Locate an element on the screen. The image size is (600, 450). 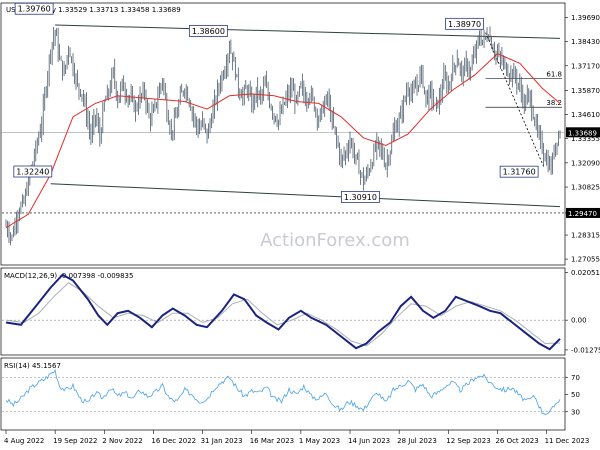
price-label-text: 1.38970 is located at coordinates (464, 24).